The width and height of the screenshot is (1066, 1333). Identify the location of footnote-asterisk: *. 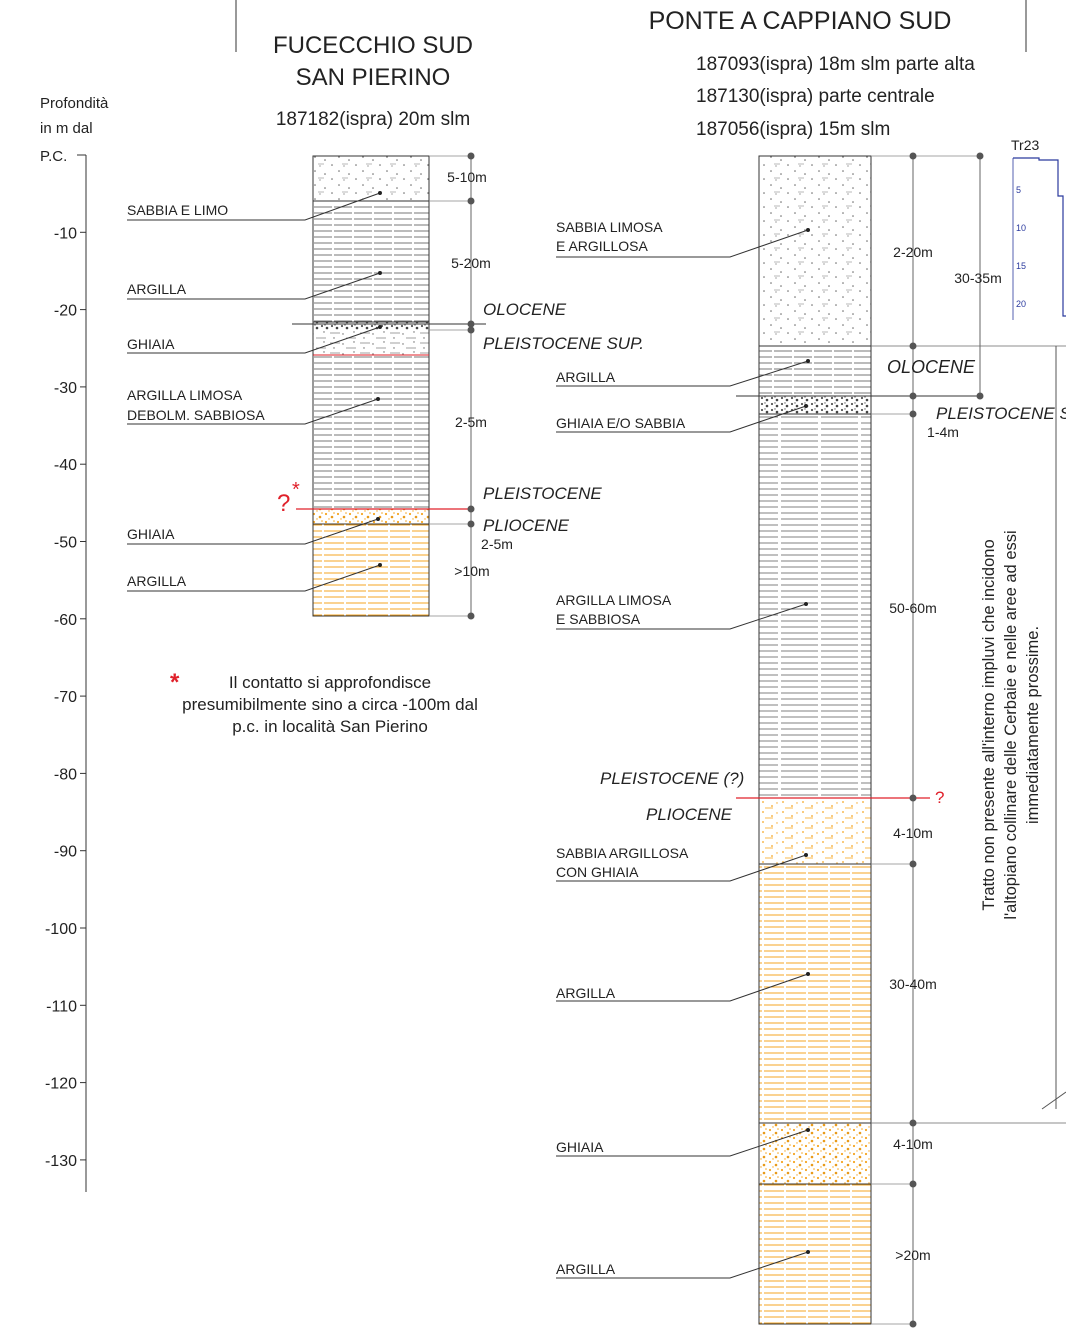
(175, 682).